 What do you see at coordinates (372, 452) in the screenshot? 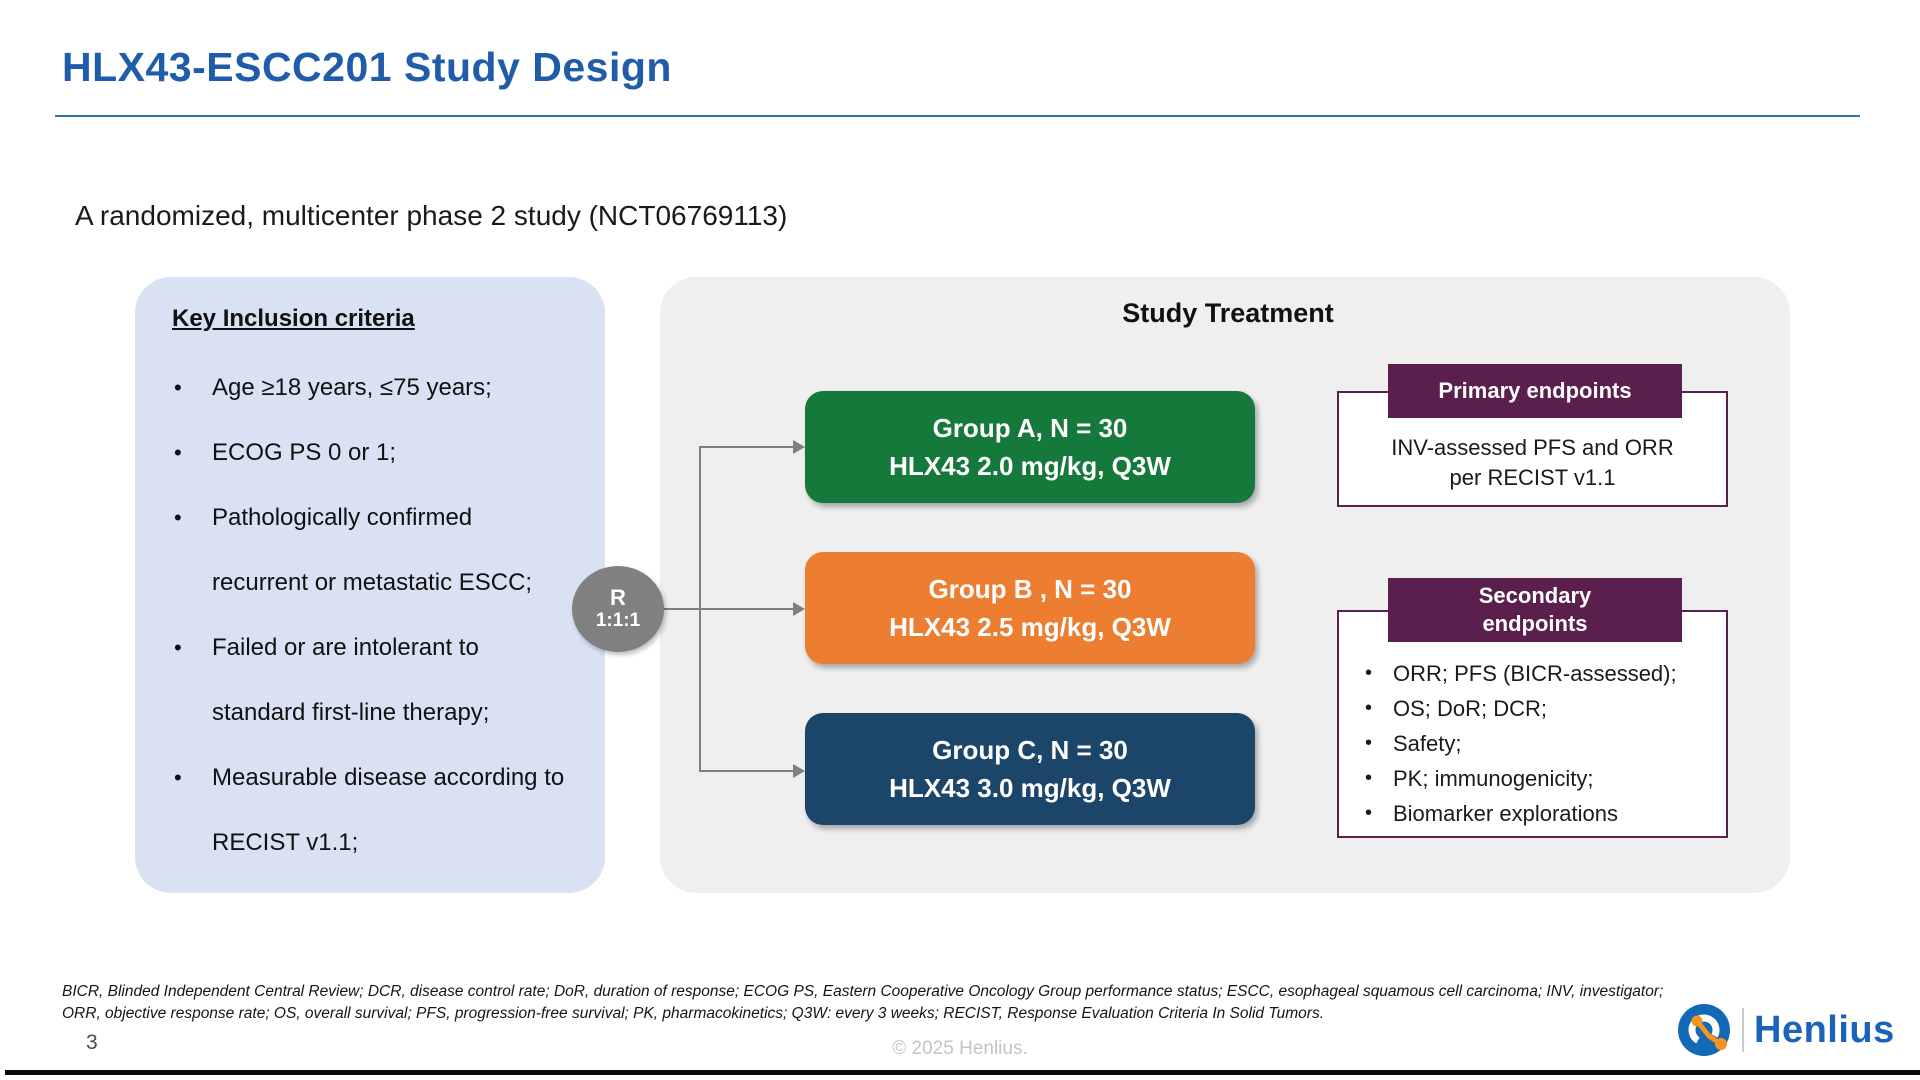
I see `inclusion-item-ecog: ECOG PS 0 or 1;` at bounding box center [372, 452].